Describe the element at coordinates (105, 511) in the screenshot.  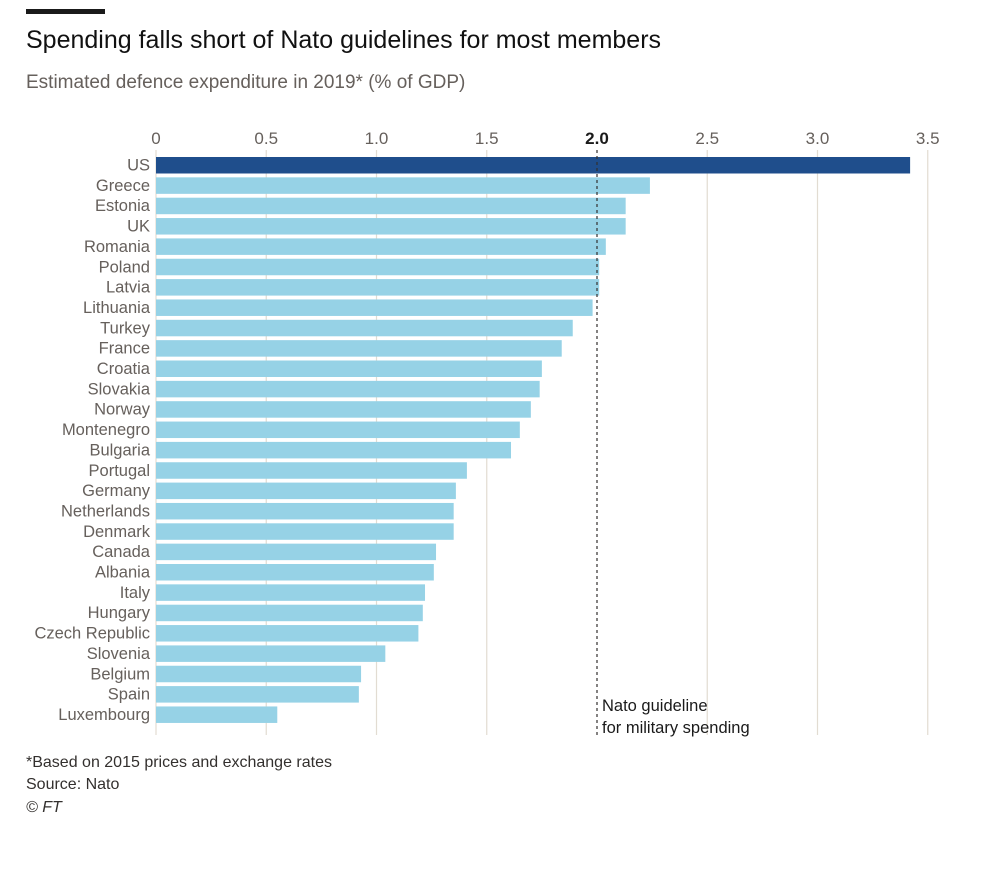
I see `category-label: Netherlands` at that location.